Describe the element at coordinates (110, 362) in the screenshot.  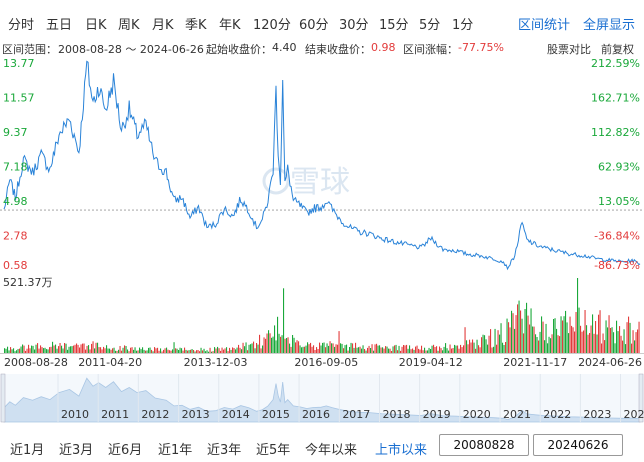
I see `date-tick-label: 2011-04-20` at that location.